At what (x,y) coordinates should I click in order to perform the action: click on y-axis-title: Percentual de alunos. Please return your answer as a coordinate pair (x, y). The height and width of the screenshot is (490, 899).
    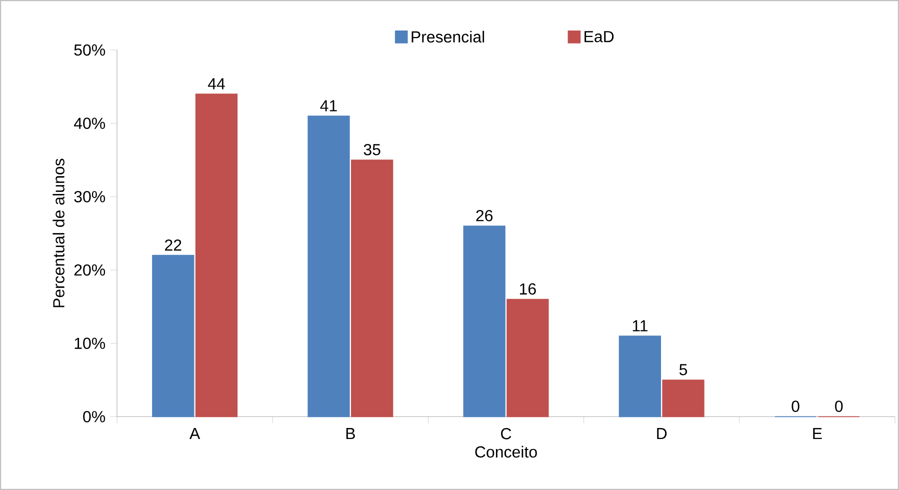
    Looking at the image, I should click on (58, 233).